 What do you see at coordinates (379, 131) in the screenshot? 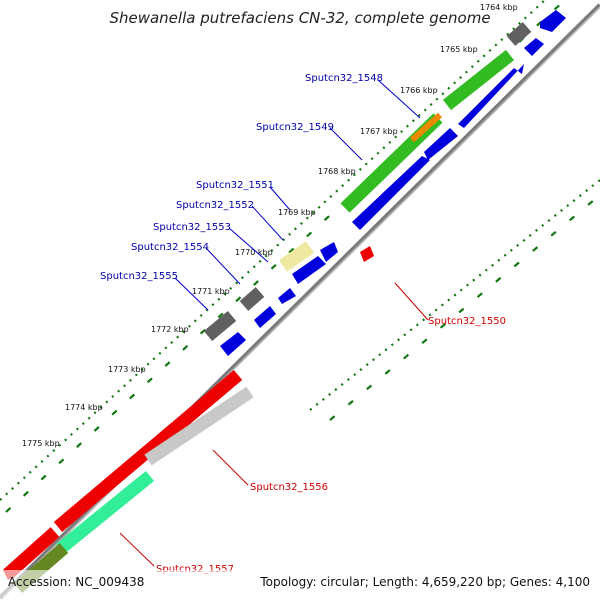
I see `kbp-label: 1767 kbp` at bounding box center [379, 131].